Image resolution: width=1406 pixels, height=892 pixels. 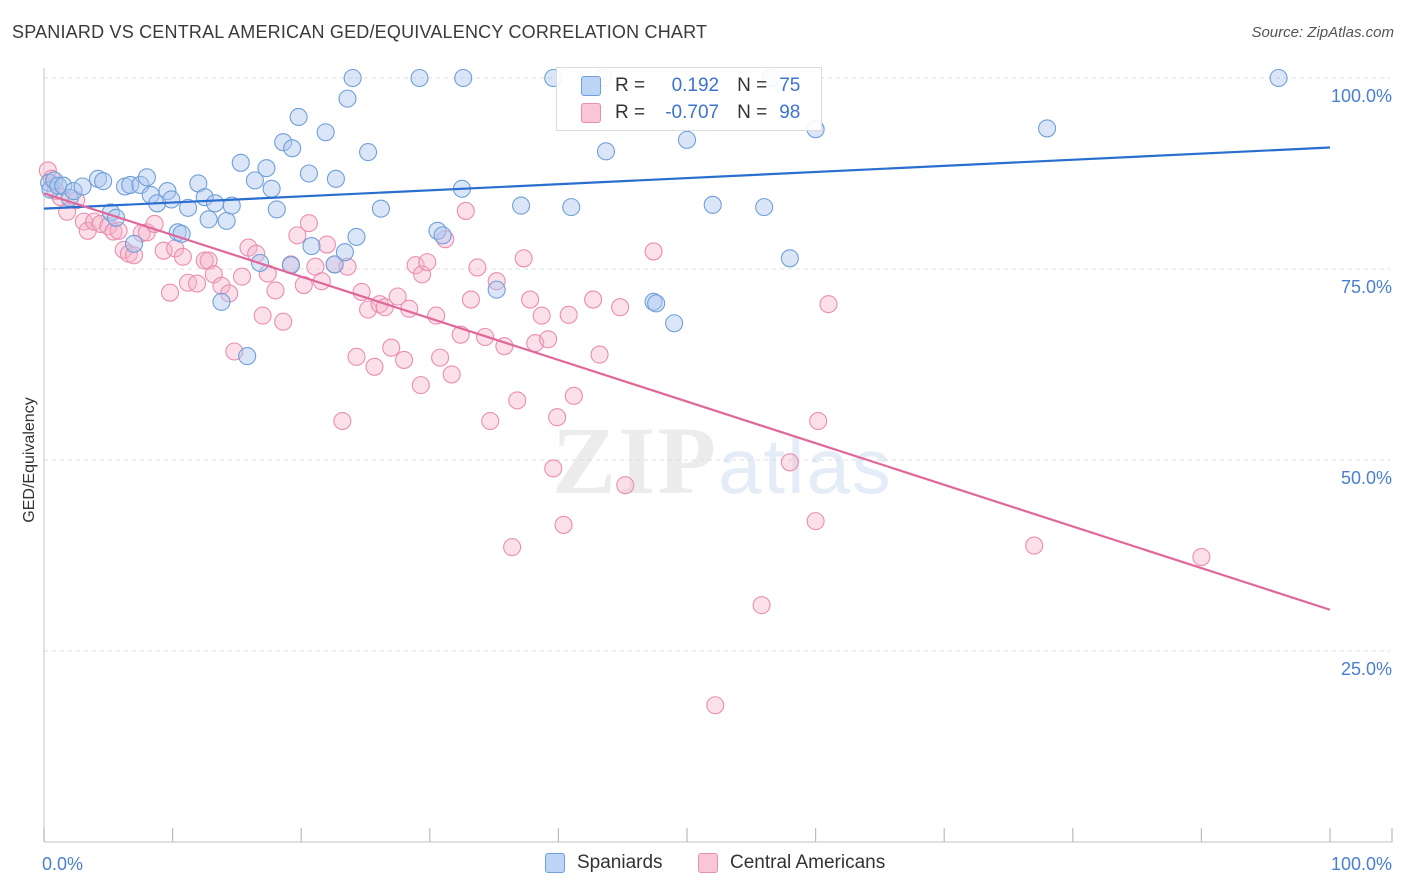 I want to click on legend-label-central-americans: Central Americans, so click(x=808, y=862).